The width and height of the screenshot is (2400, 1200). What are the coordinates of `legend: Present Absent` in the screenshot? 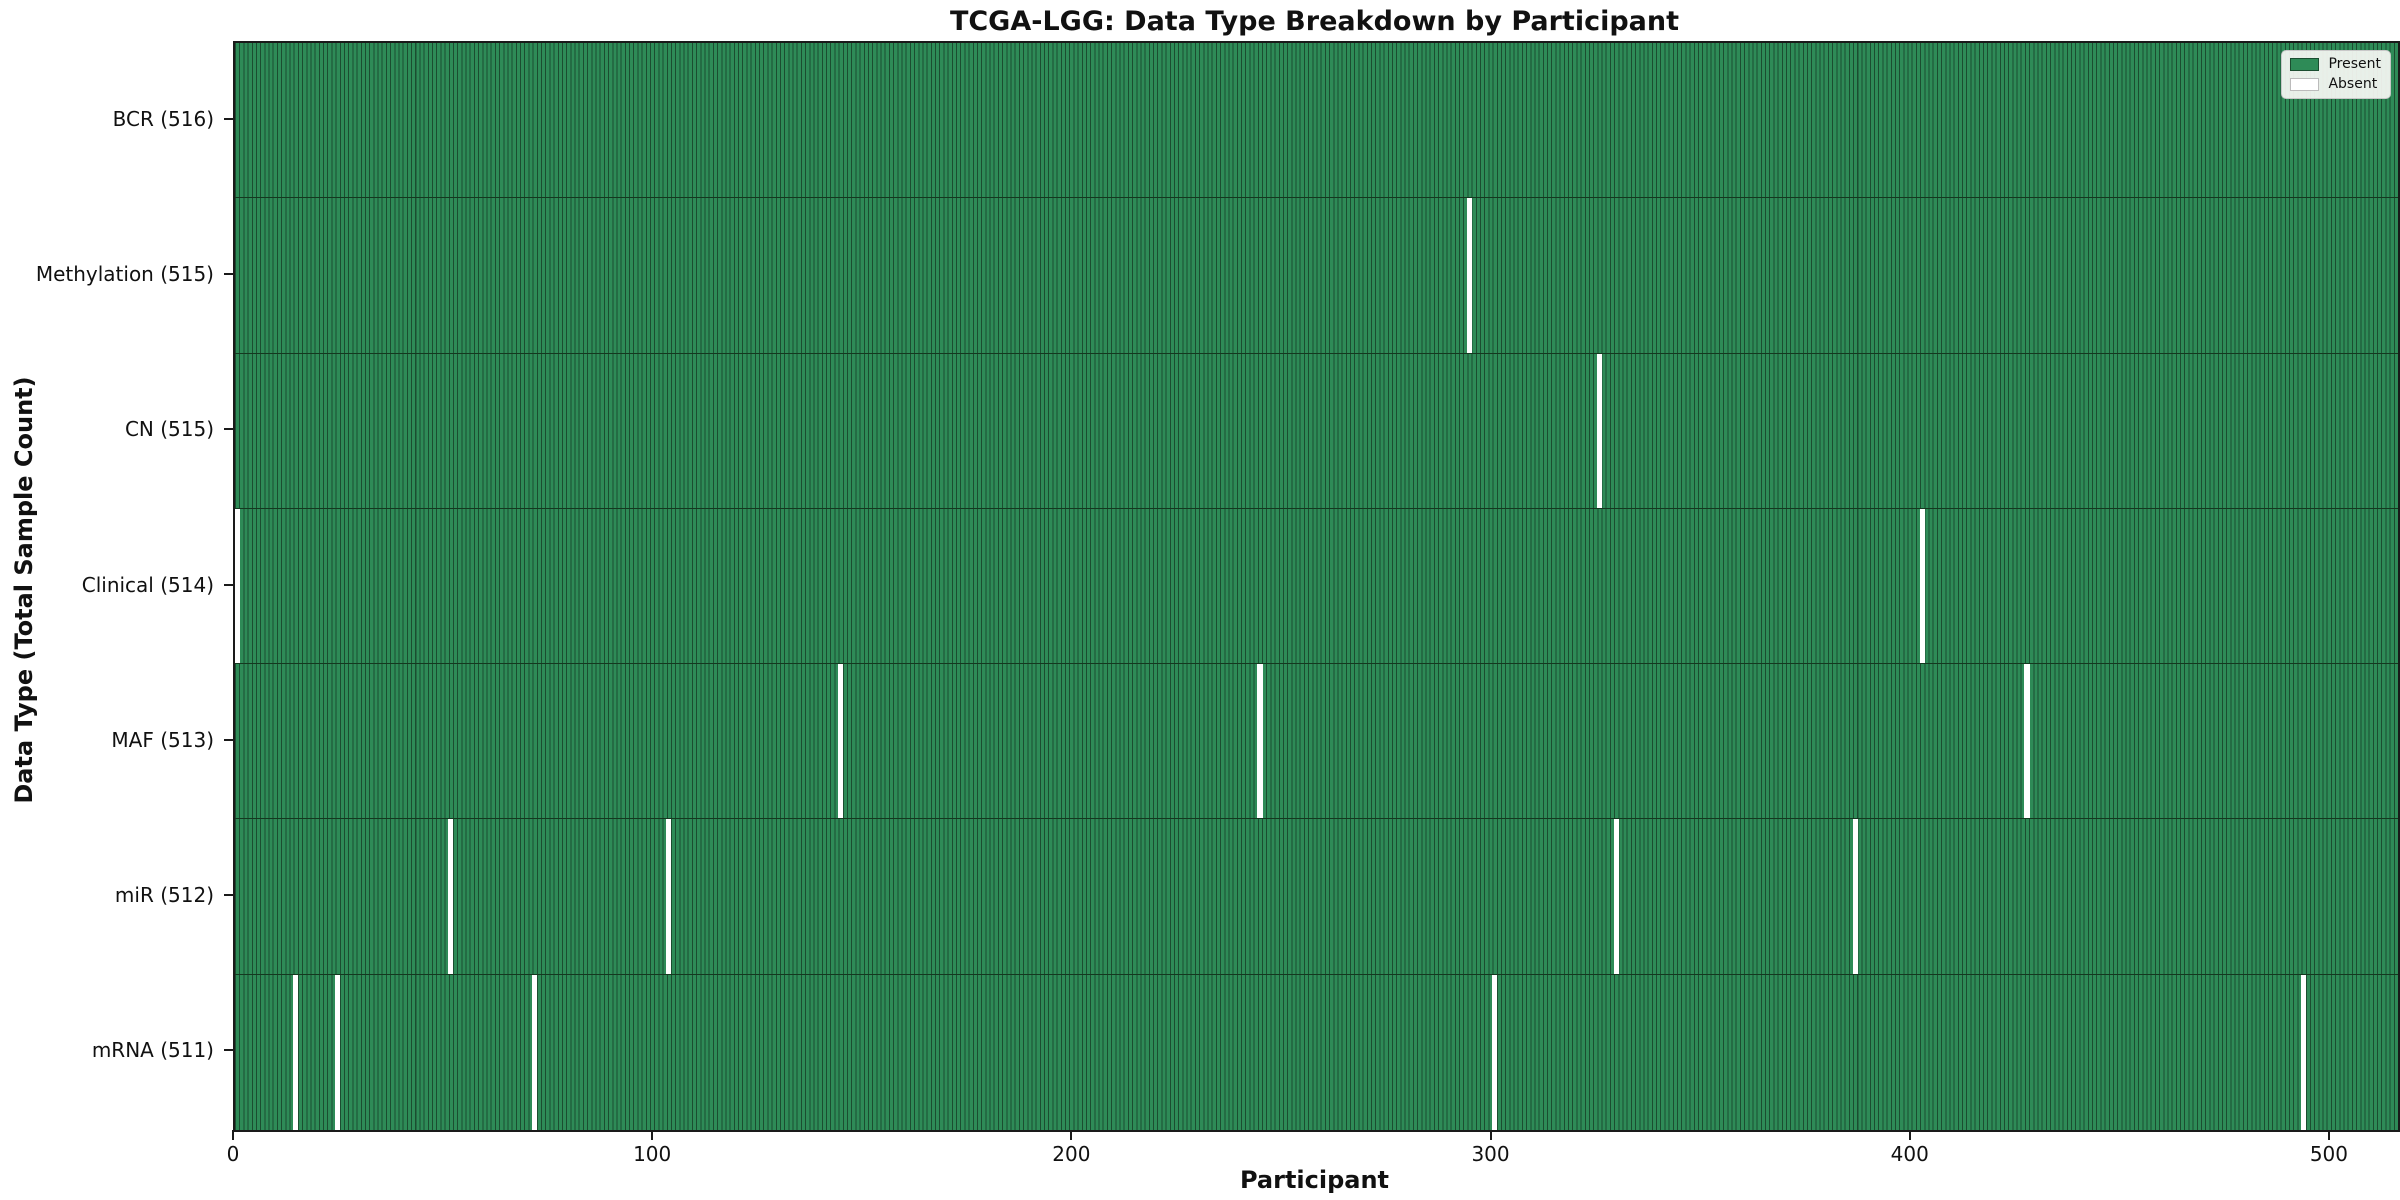 It's located at (2336, 74).